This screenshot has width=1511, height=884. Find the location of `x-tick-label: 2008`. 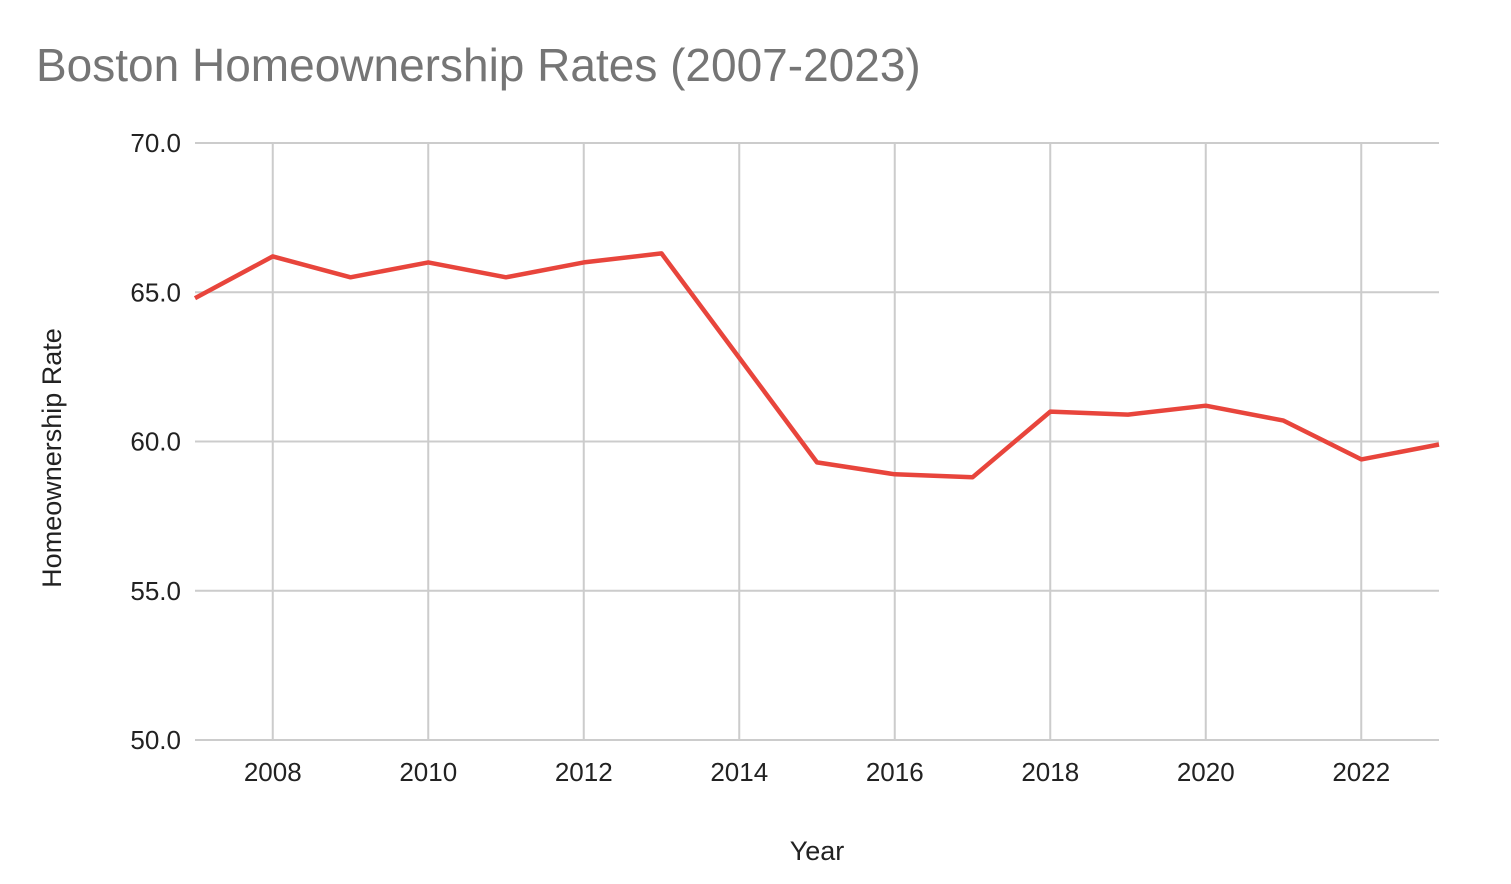

x-tick-label: 2008 is located at coordinates (273, 772).